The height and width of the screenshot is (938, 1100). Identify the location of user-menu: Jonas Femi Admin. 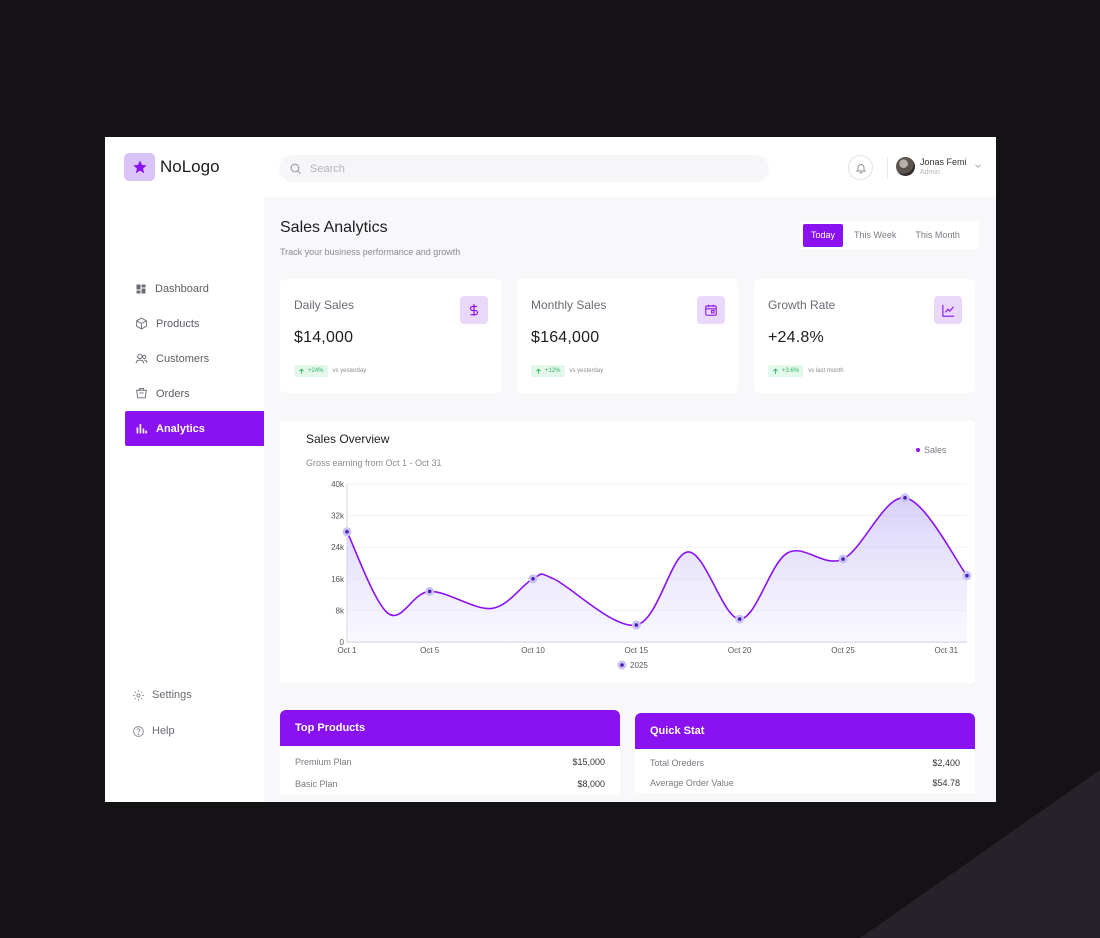
(939, 166).